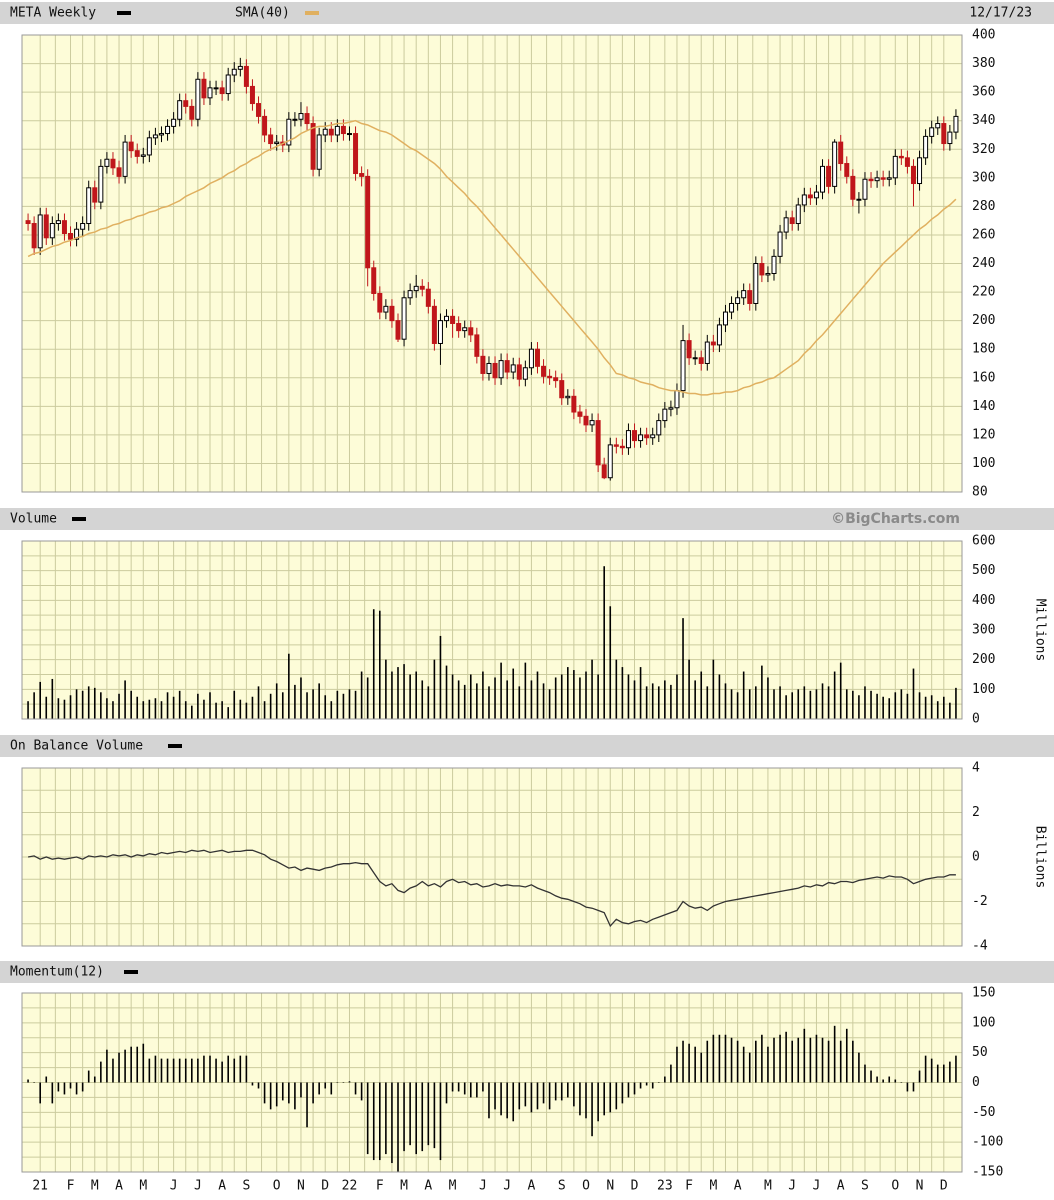 The height and width of the screenshot is (1200, 1054). Describe the element at coordinates (983, 541) in the screenshot. I see `y-tick-label: 600` at that location.